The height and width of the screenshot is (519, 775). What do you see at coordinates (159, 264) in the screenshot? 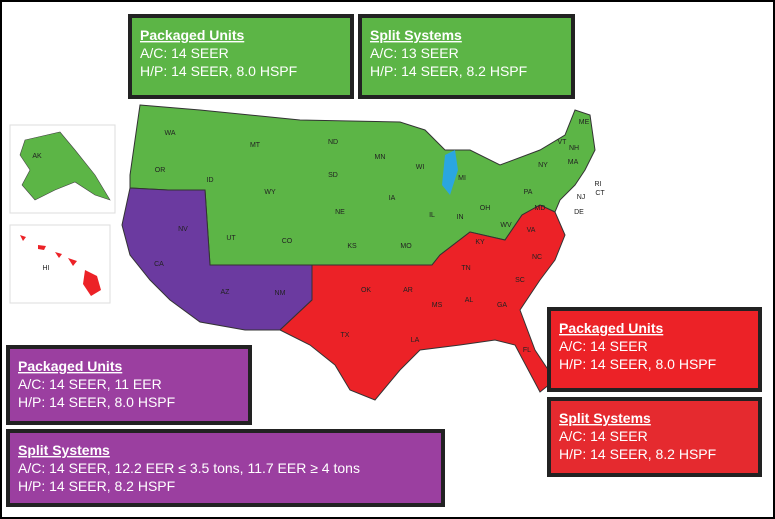
I see `state-label: CA` at bounding box center [159, 264].